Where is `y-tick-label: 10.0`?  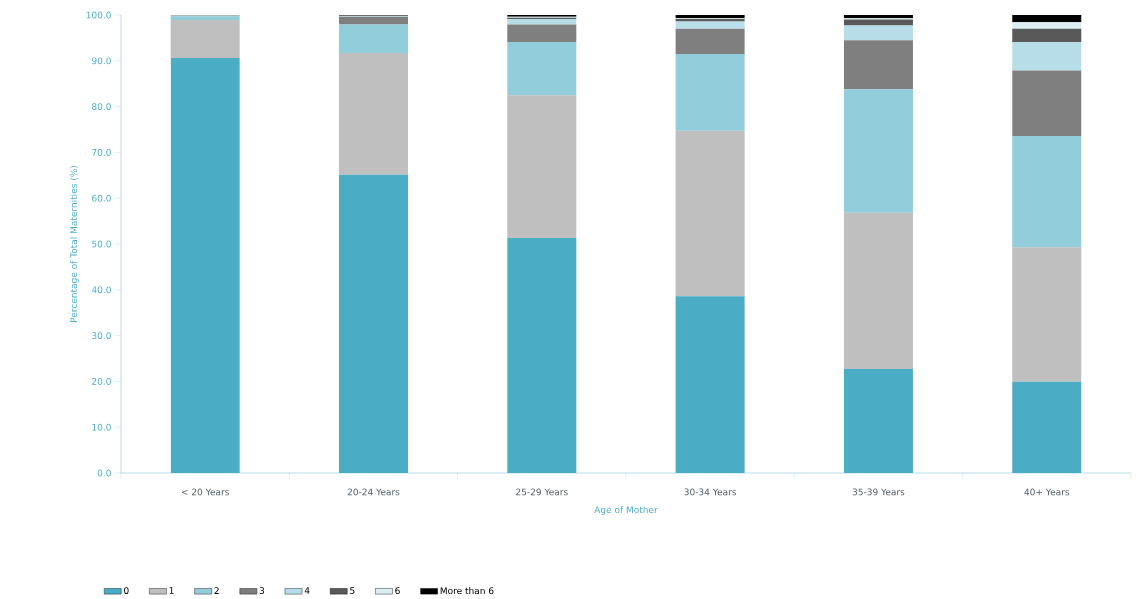 y-tick-label: 10.0 is located at coordinates (101, 427).